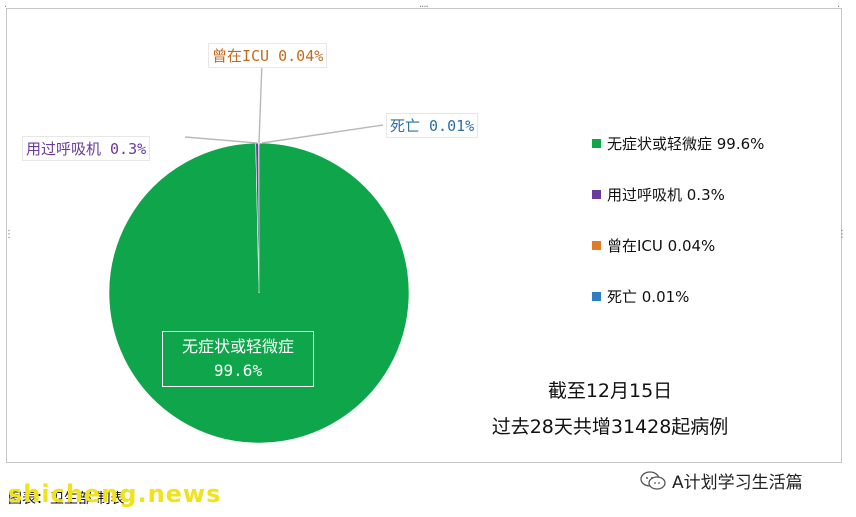 This screenshot has width=856, height=517. Describe the element at coordinates (424, 7) in the screenshot. I see `resize-handle-top: ····` at that location.